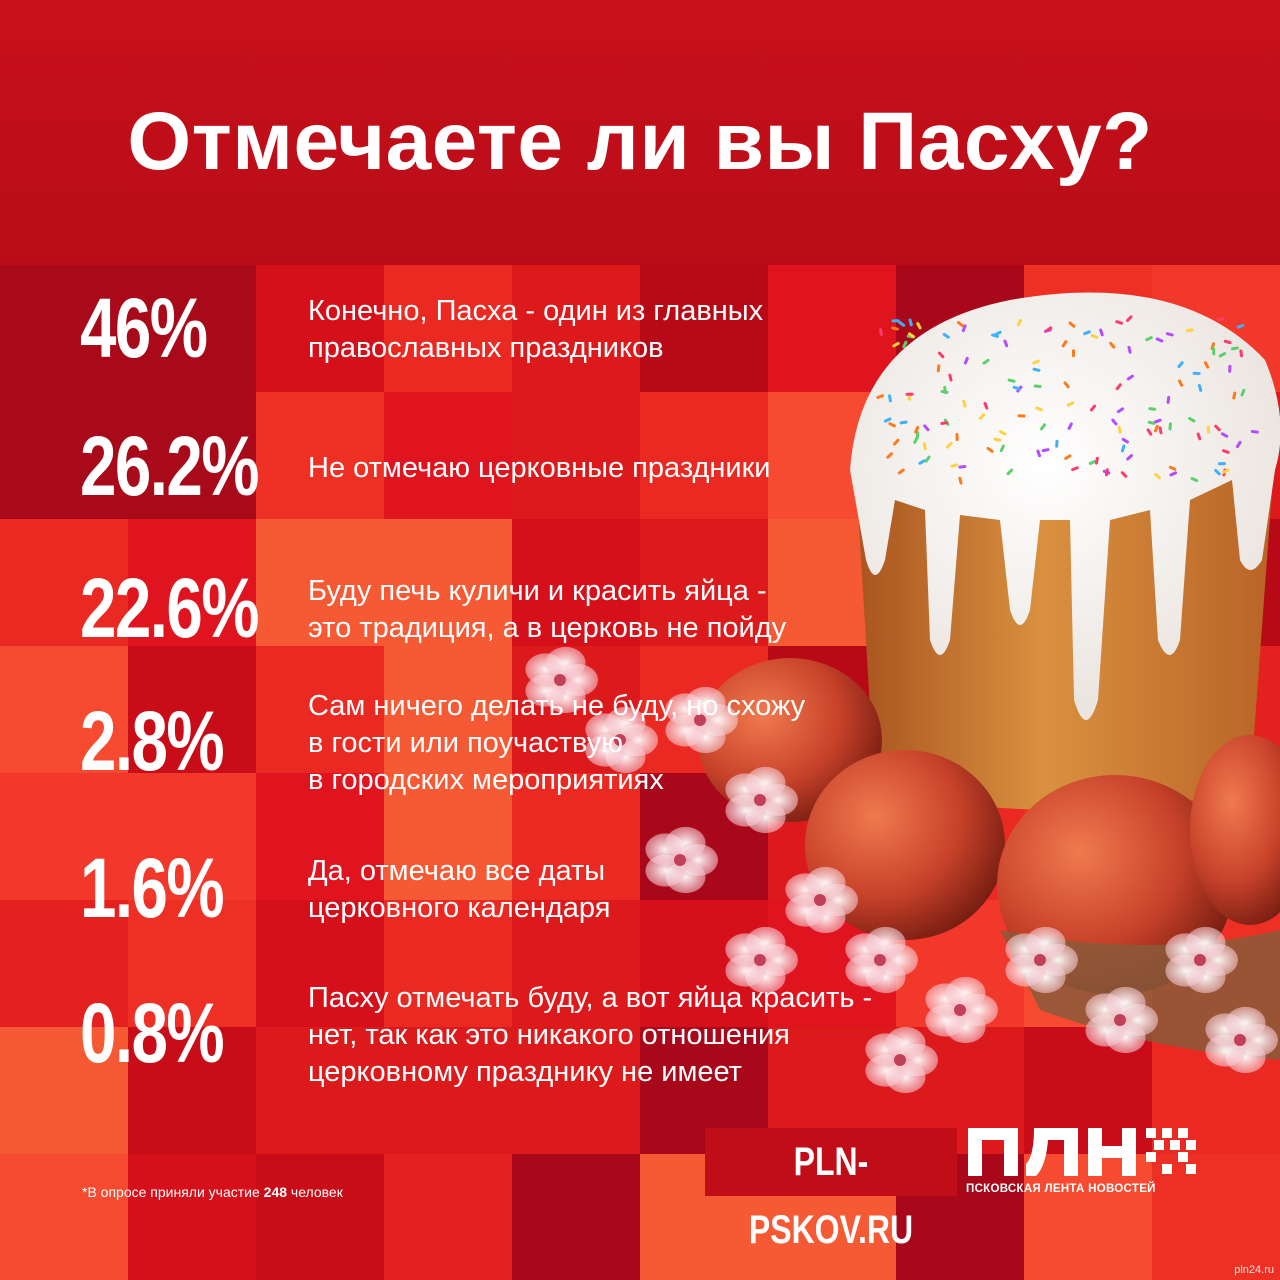 This screenshot has height=1280, width=1280. Describe the element at coordinates (537, 591) in the screenshot. I see `answer-line: Буду печь куличи и красить яйца -` at that location.